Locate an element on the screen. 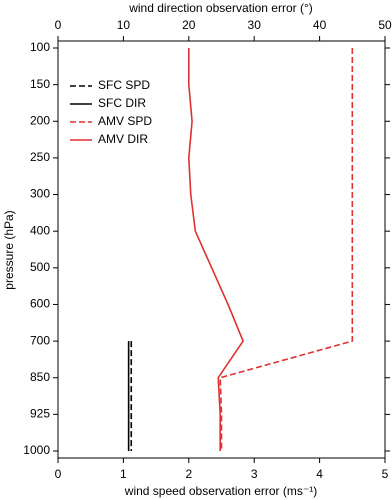  y-tick-label: 500 is located at coordinates (40, 267).